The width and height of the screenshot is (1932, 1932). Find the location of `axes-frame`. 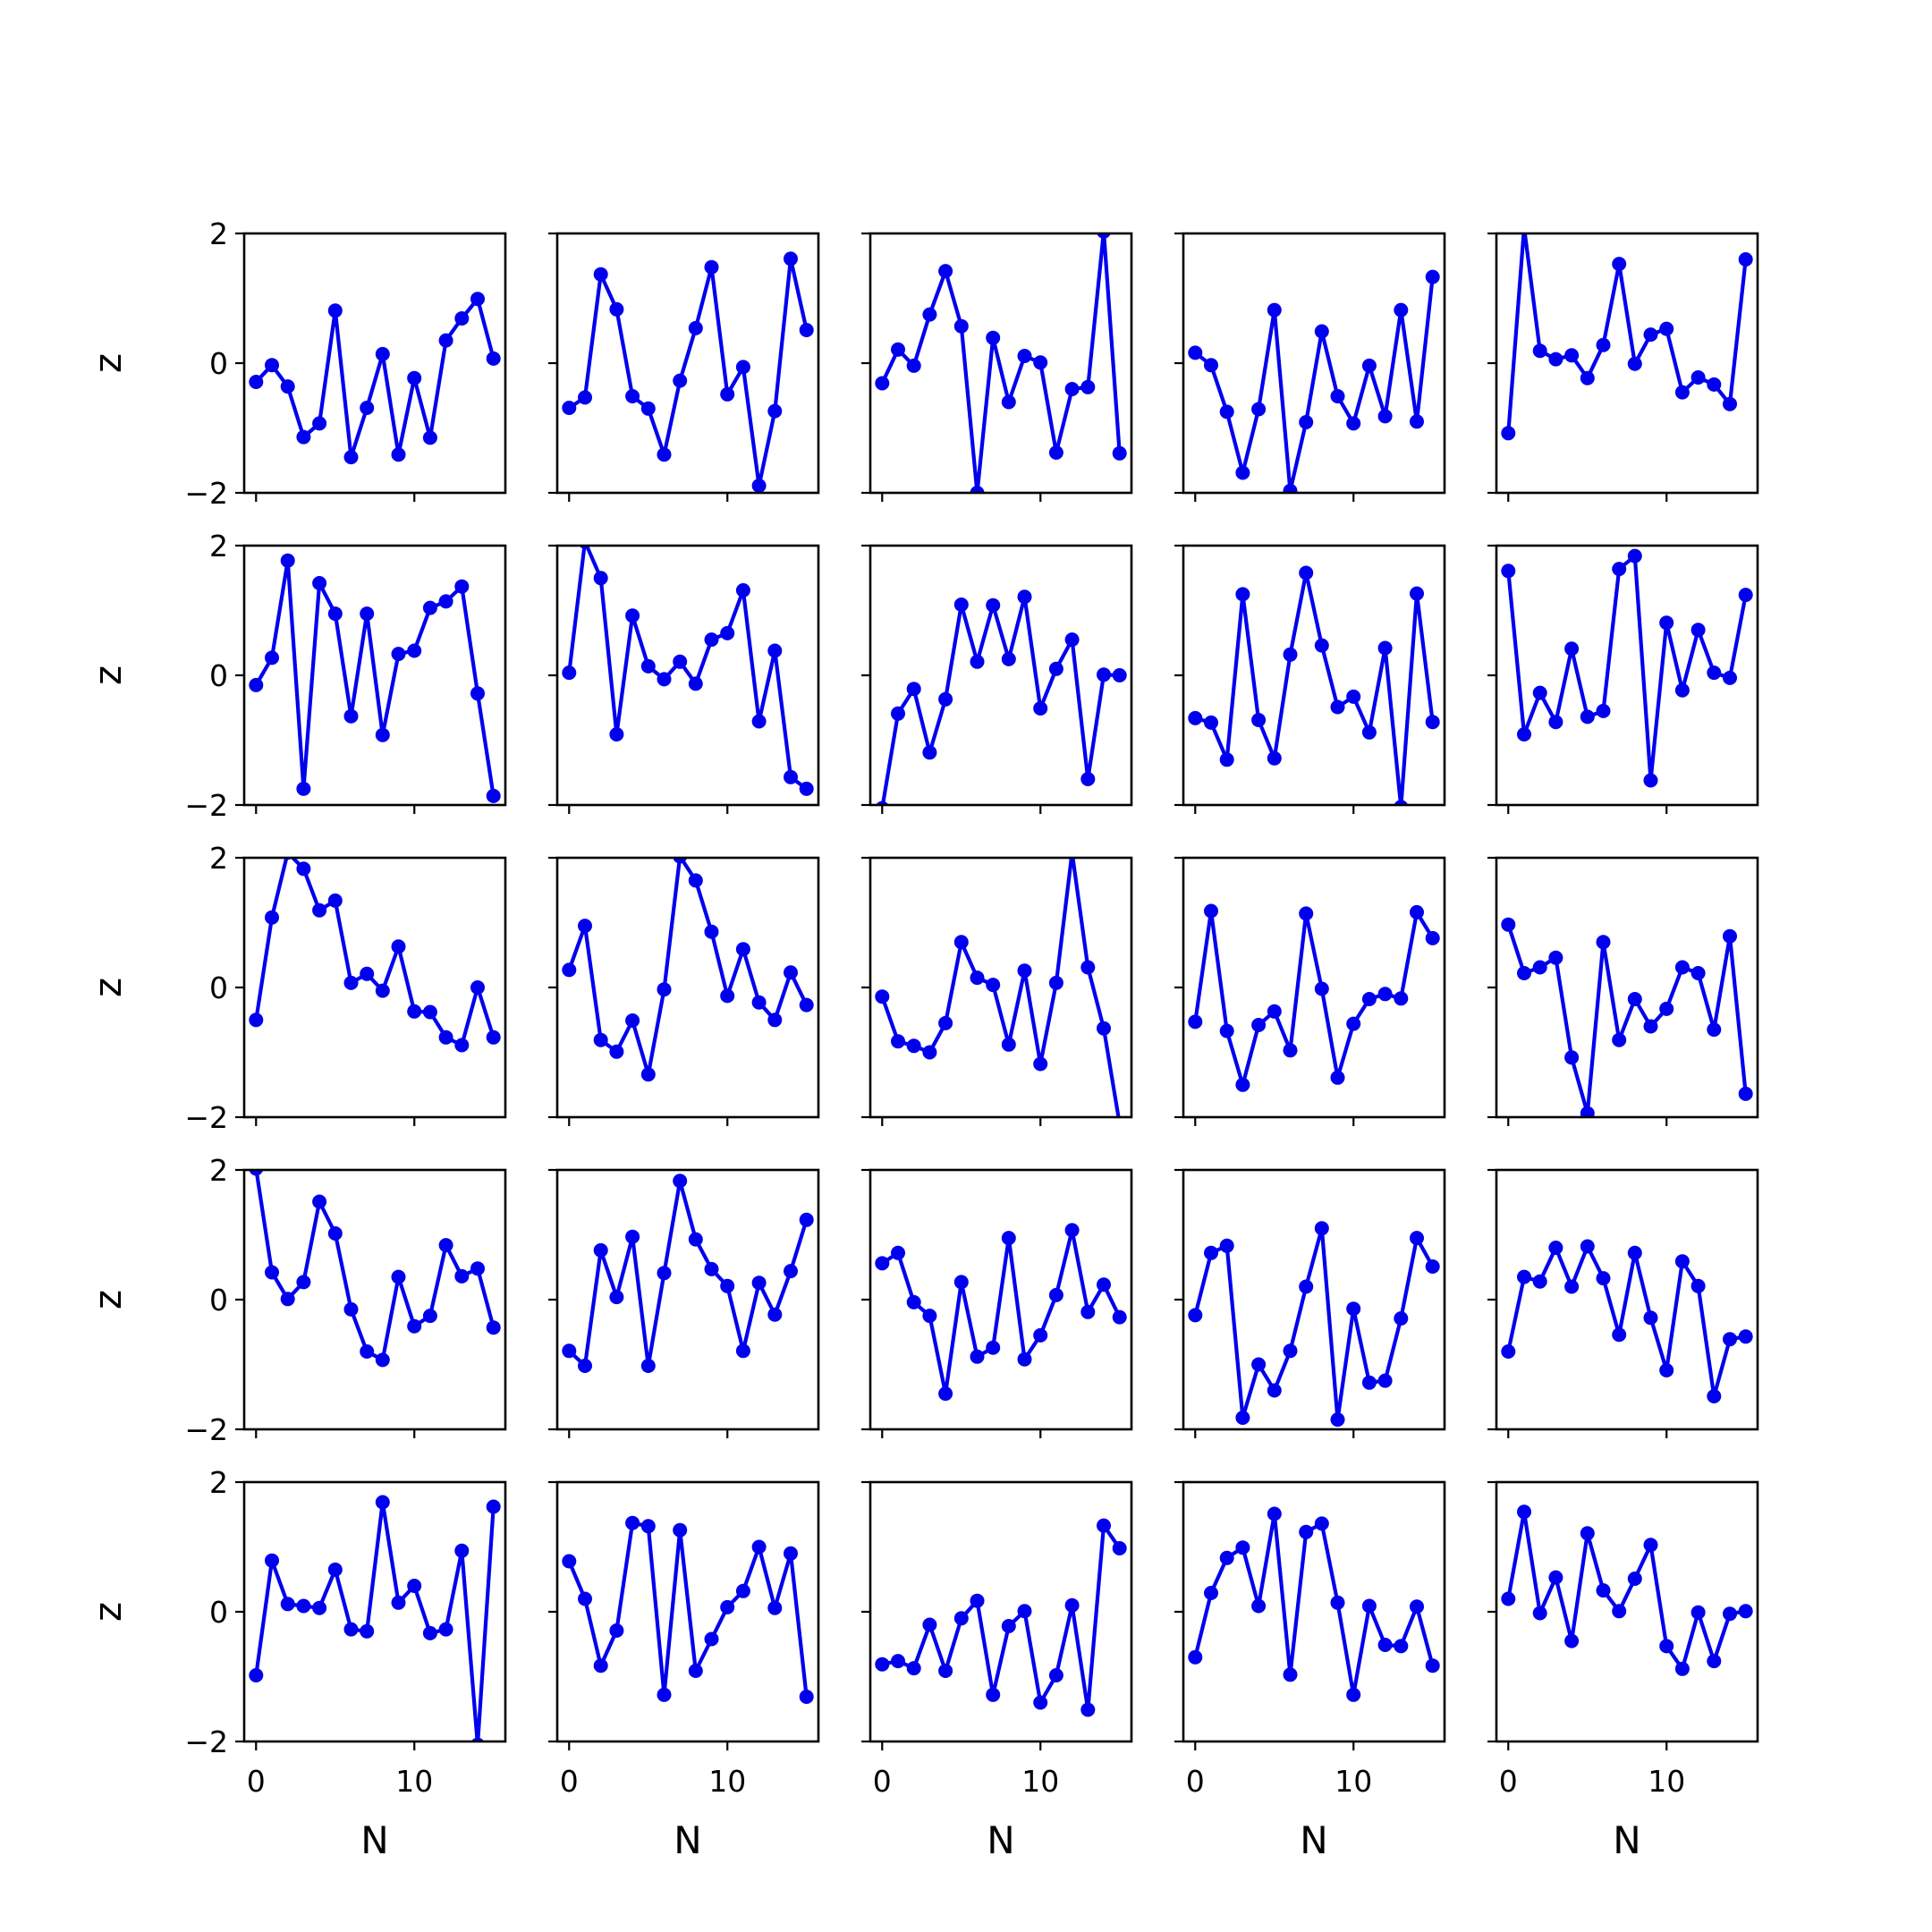

axes-frame is located at coordinates (374, 987).